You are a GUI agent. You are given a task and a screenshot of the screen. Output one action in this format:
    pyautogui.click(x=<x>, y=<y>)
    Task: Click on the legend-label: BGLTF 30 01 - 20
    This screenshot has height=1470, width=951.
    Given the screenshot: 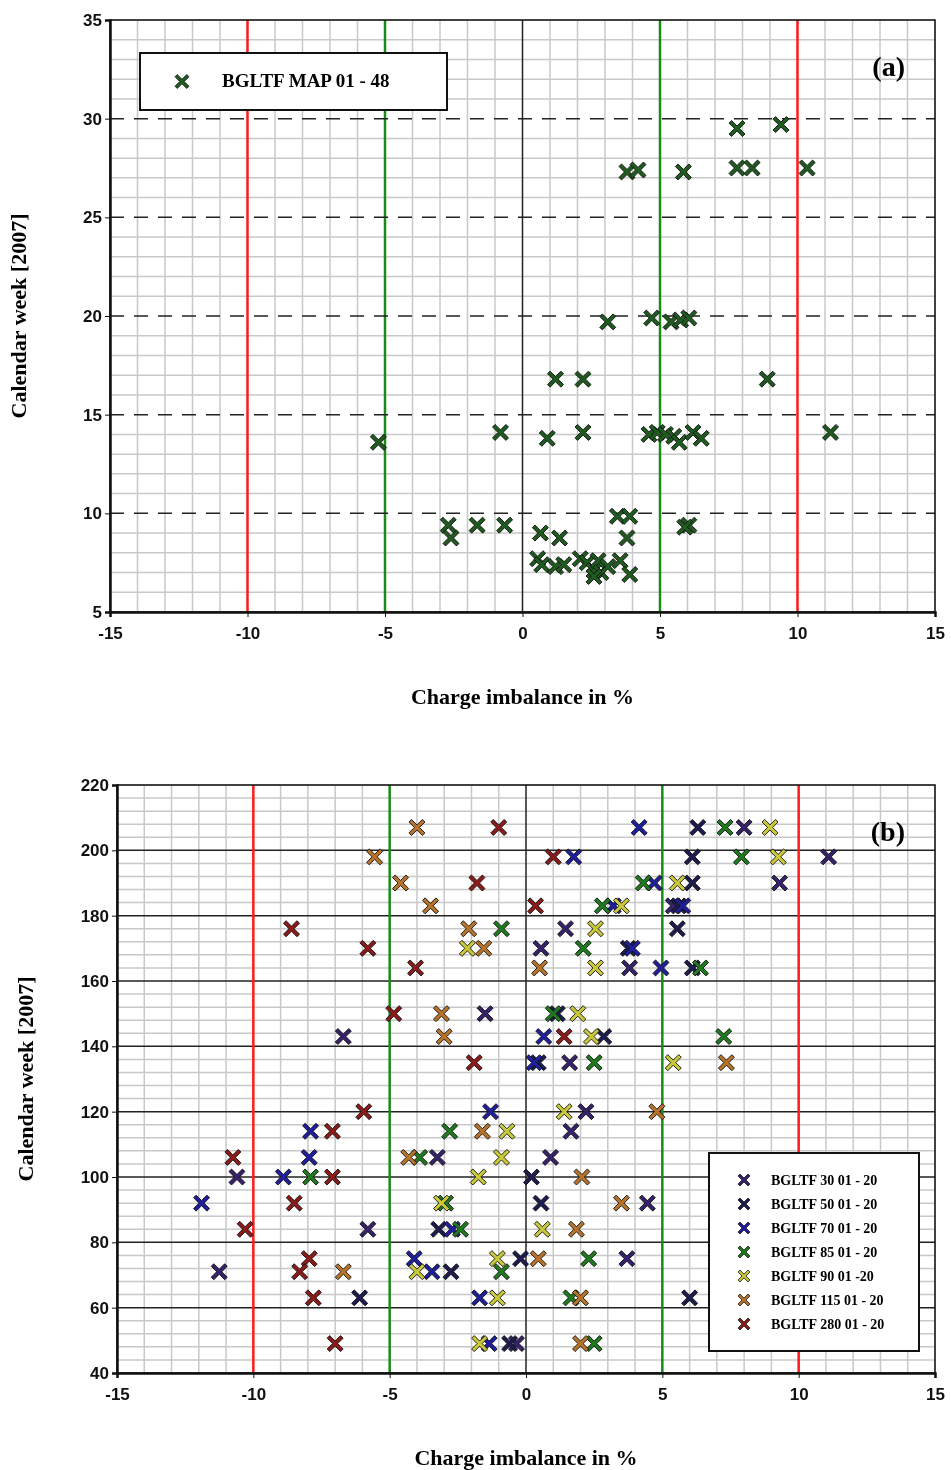 What is the action you would take?
    pyautogui.click(x=824, y=1180)
    